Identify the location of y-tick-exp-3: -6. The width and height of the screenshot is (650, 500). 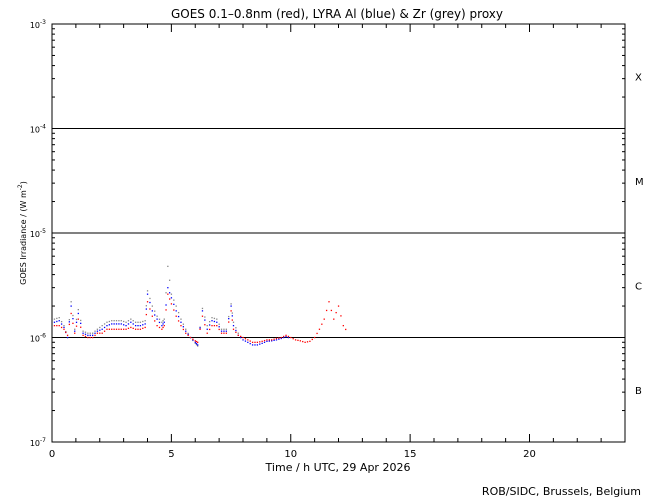
(43, 336).